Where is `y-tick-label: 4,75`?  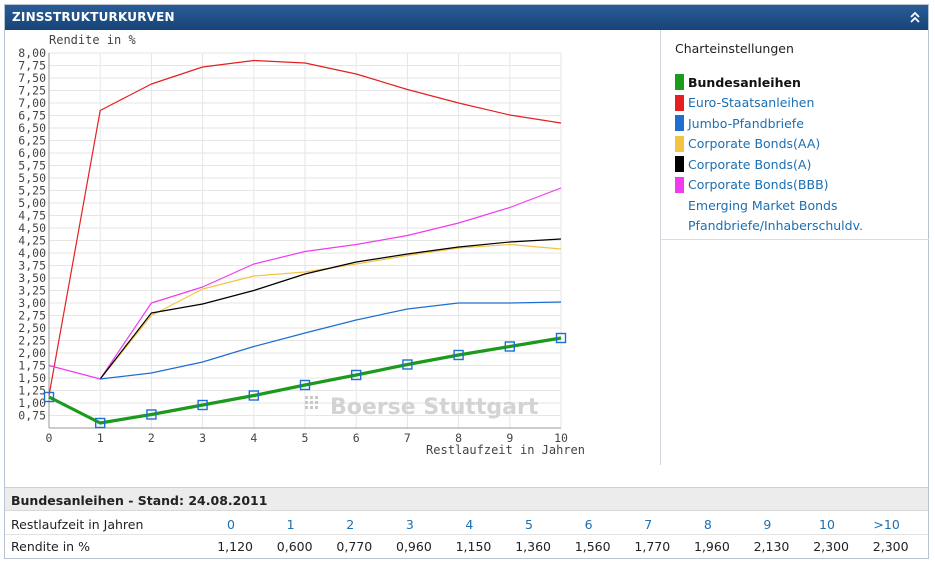
y-tick-label: 4,75 is located at coordinates (32, 216).